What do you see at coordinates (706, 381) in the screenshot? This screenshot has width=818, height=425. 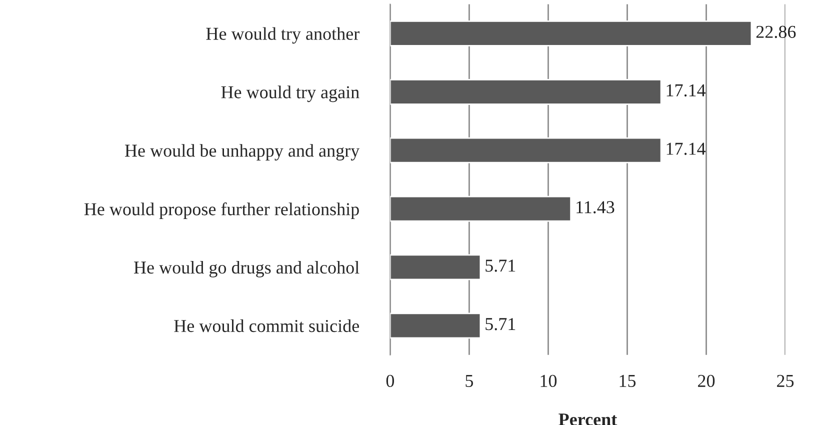 I see `x-tick-label: 20` at bounding box center [706, 381].